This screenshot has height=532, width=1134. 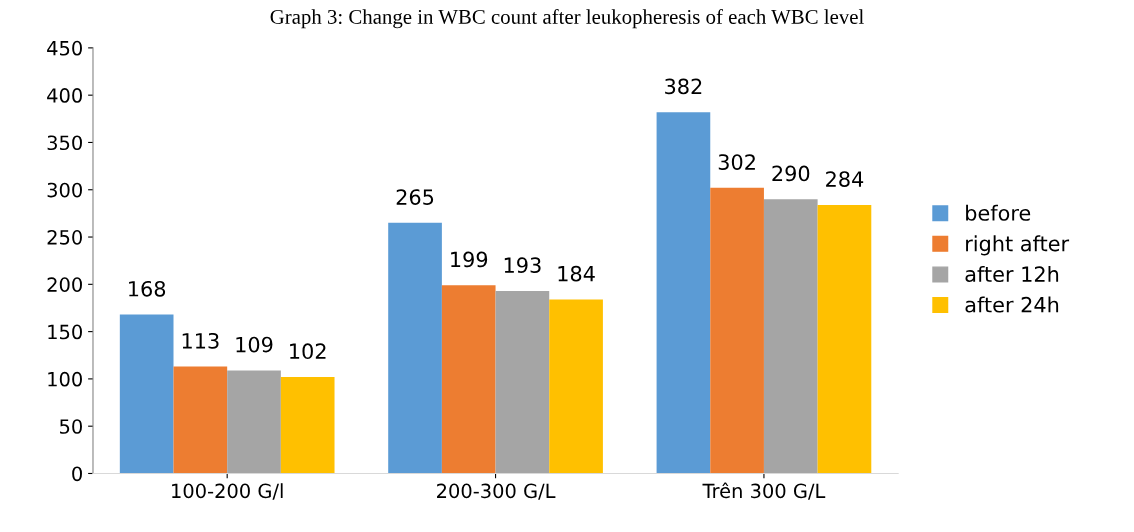 I want to click on data-label: 109, so click(x=254, y=344).